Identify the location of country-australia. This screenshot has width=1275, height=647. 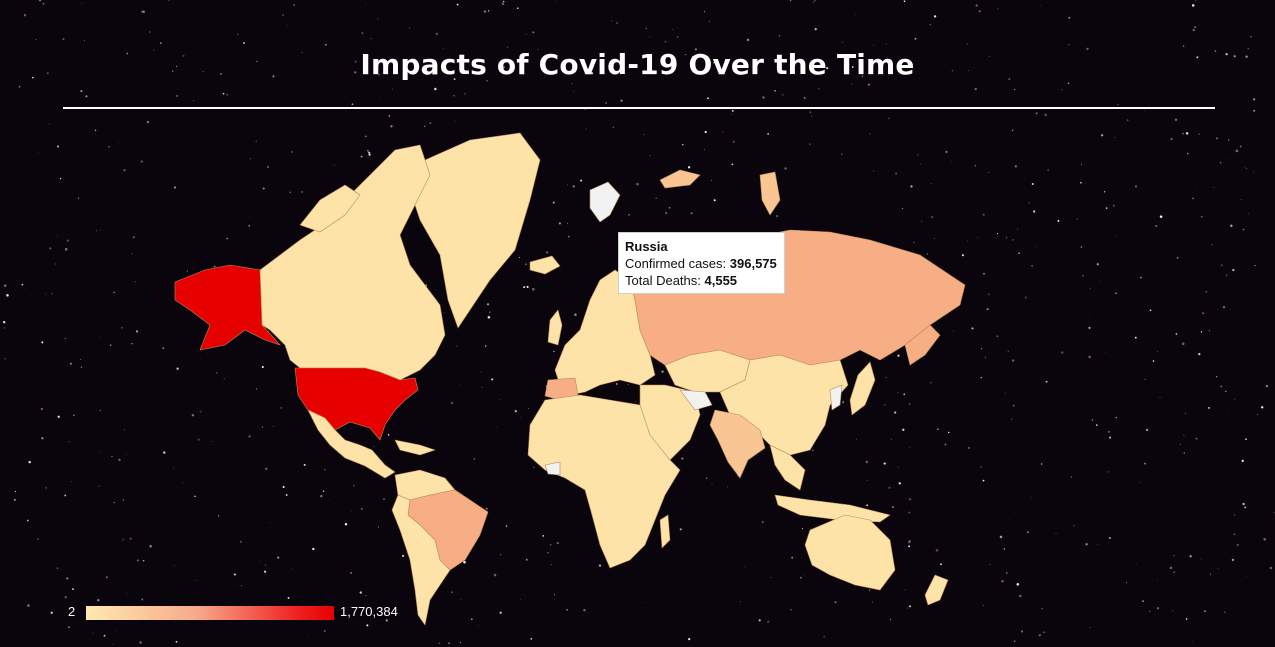
(850, 552).